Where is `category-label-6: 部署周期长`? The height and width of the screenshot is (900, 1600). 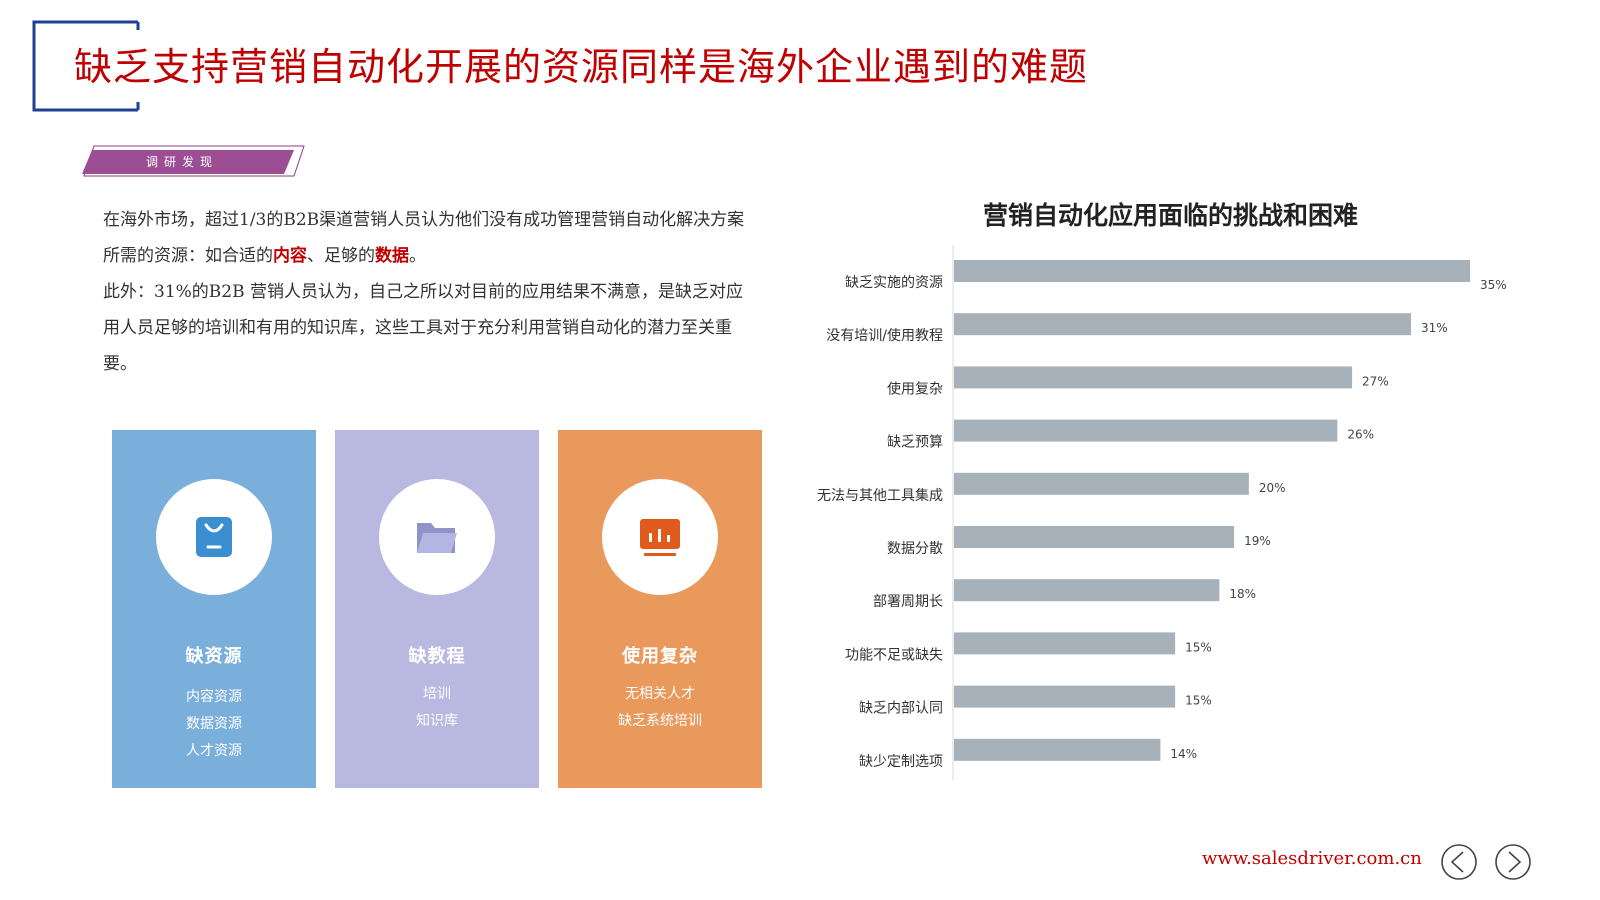
category-label-6: 部署周期长 is located at coordinates (908, 602).